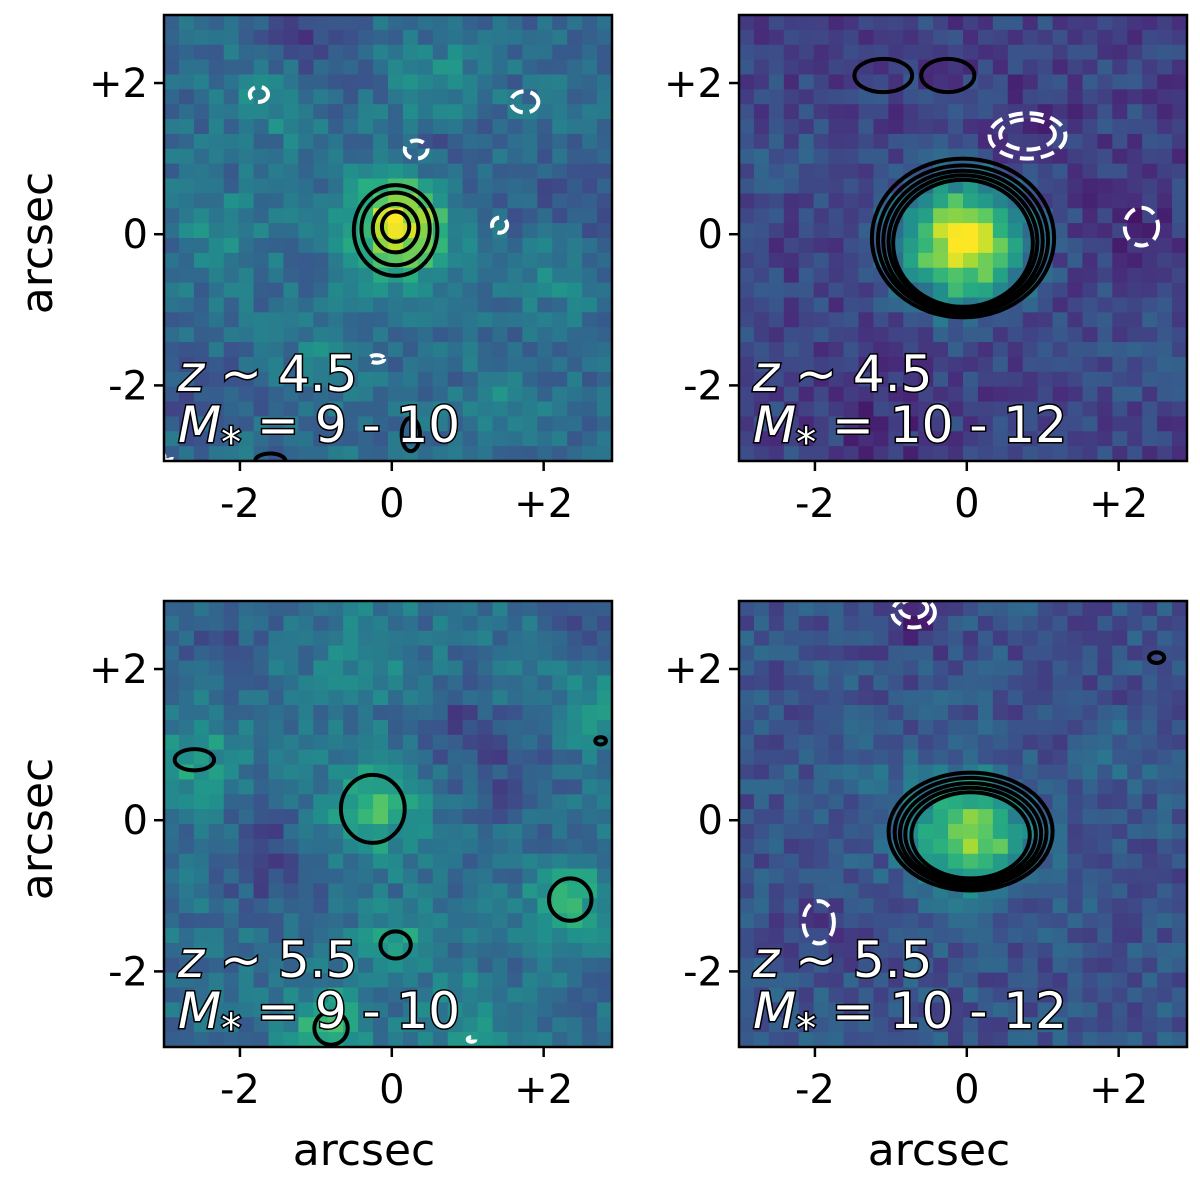 This screenshot has width=1200, height=1184. Describe the element at coordinates (693, 84) in the screenshot. I see `y-tick-label: +2` at that location.